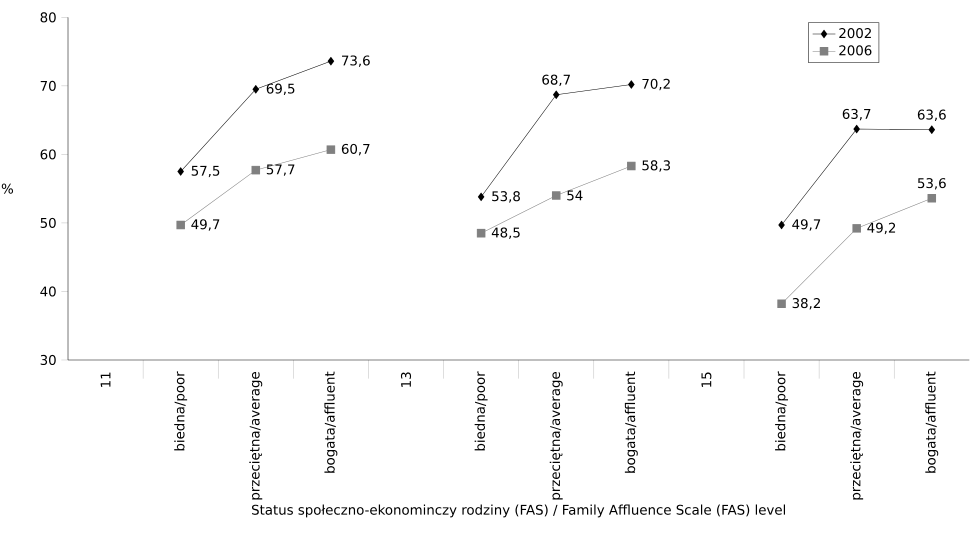 This screenshot has height=548, width=975. Describe the element at coordinates (280, 90) in the screenshot. I see `data-label: 69,5` at that location.